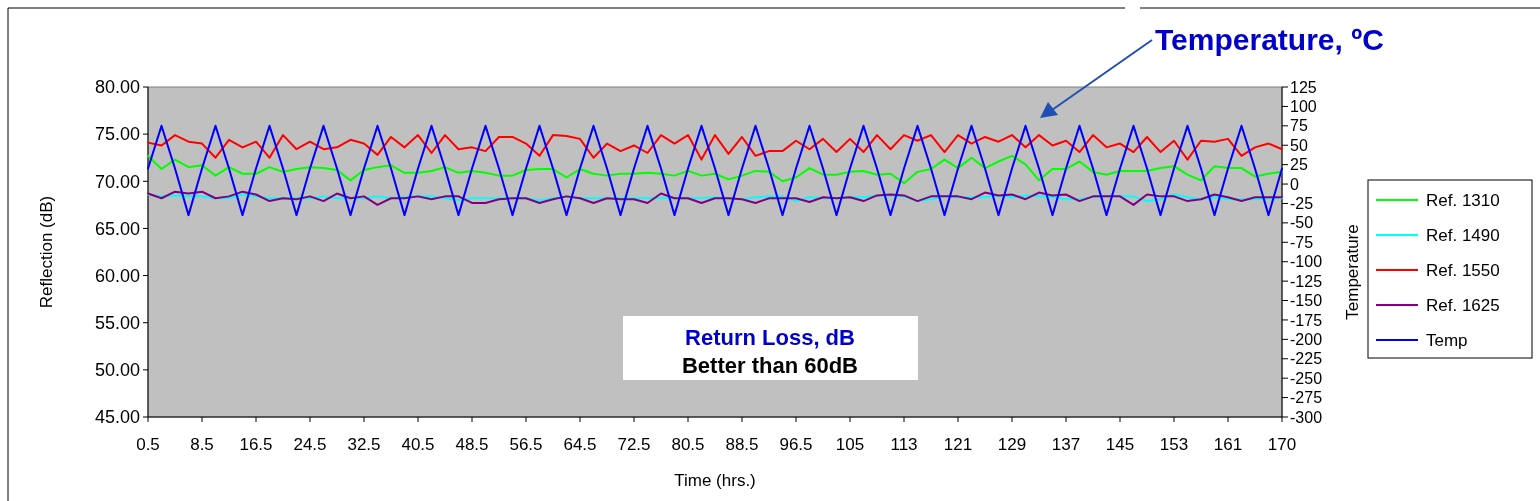  I want to click on y2-tick-label: 125, so click(1303, 87).